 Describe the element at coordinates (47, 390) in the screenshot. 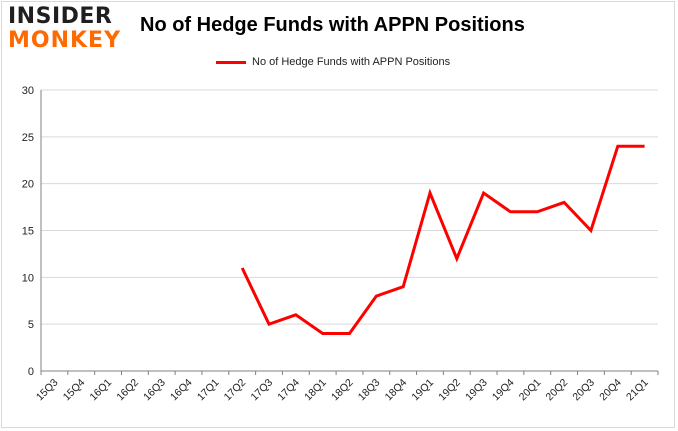

I see `x-tick-label: 15Q3` at that location.